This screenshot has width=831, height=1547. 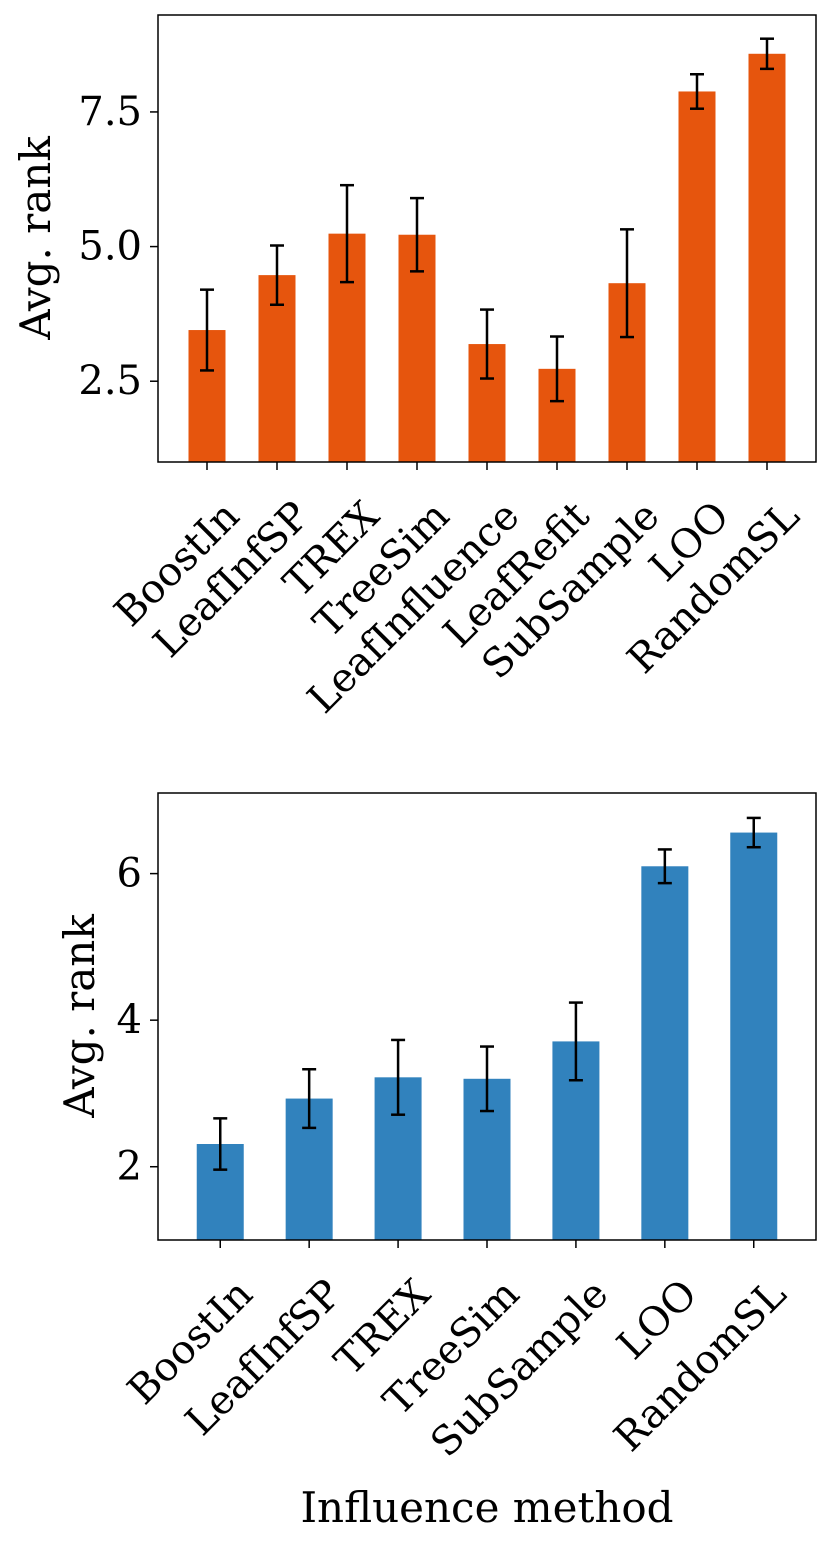 I want to click on top-errorbar-leafinfsp, so click(x=277, y=275).